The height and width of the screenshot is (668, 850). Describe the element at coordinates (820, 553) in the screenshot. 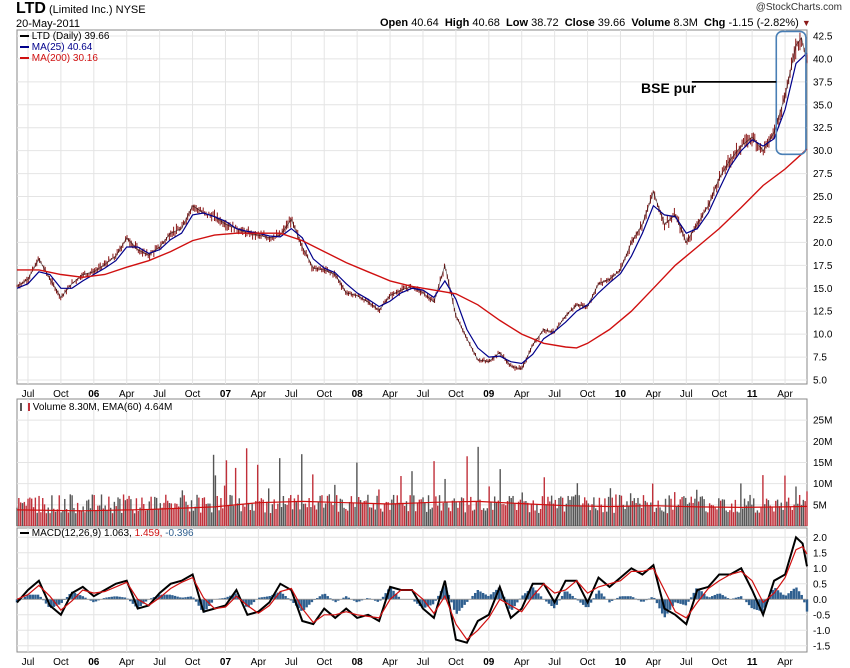

I see `macd-y-tick-label: 1.5` at that location.